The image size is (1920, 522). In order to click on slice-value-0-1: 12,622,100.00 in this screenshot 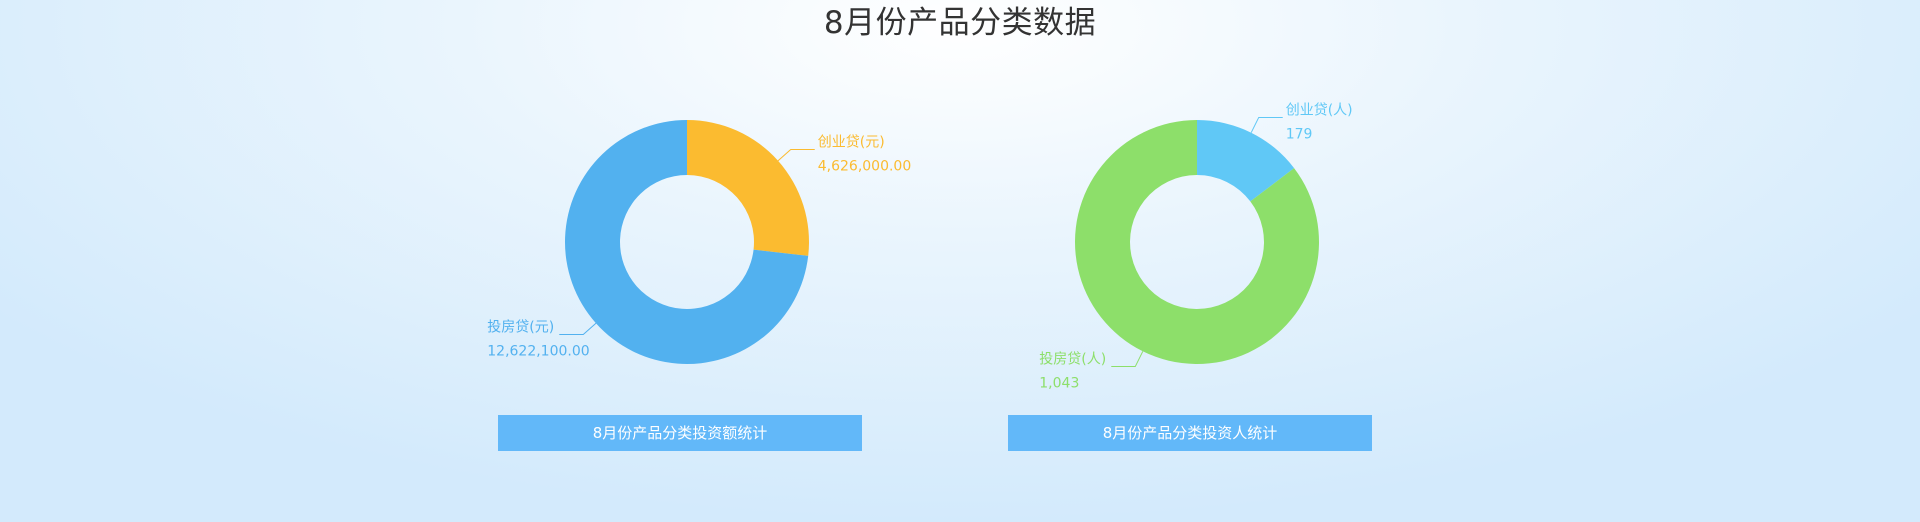, I will do `click(538, 352)`.